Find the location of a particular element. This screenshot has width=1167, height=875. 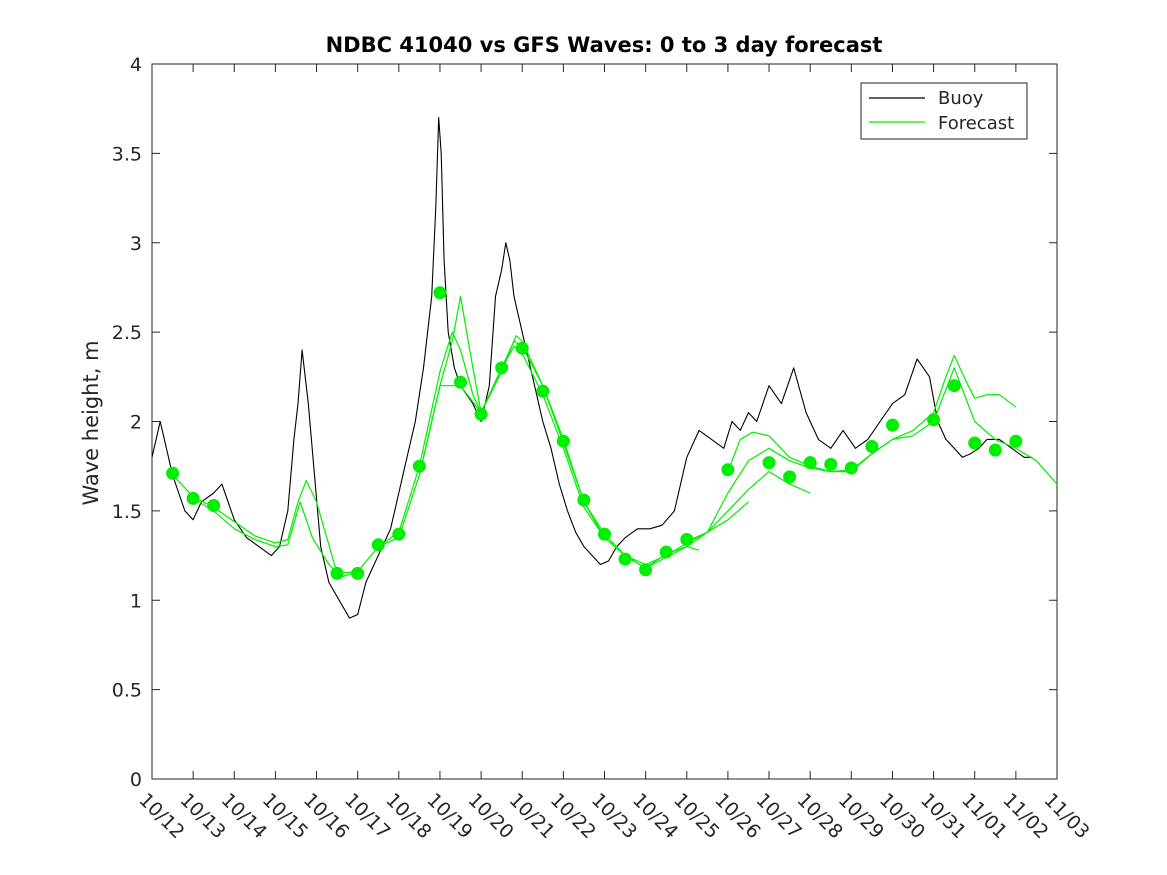

x-tick-label: 10/13 is located at coordinates (203, 816).